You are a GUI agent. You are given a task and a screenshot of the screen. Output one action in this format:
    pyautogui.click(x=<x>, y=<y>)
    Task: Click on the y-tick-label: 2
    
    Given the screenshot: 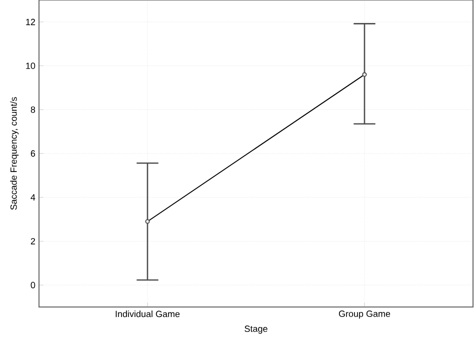 What is the action you would take?
    pyautogui.click(x=33, y=241)
    